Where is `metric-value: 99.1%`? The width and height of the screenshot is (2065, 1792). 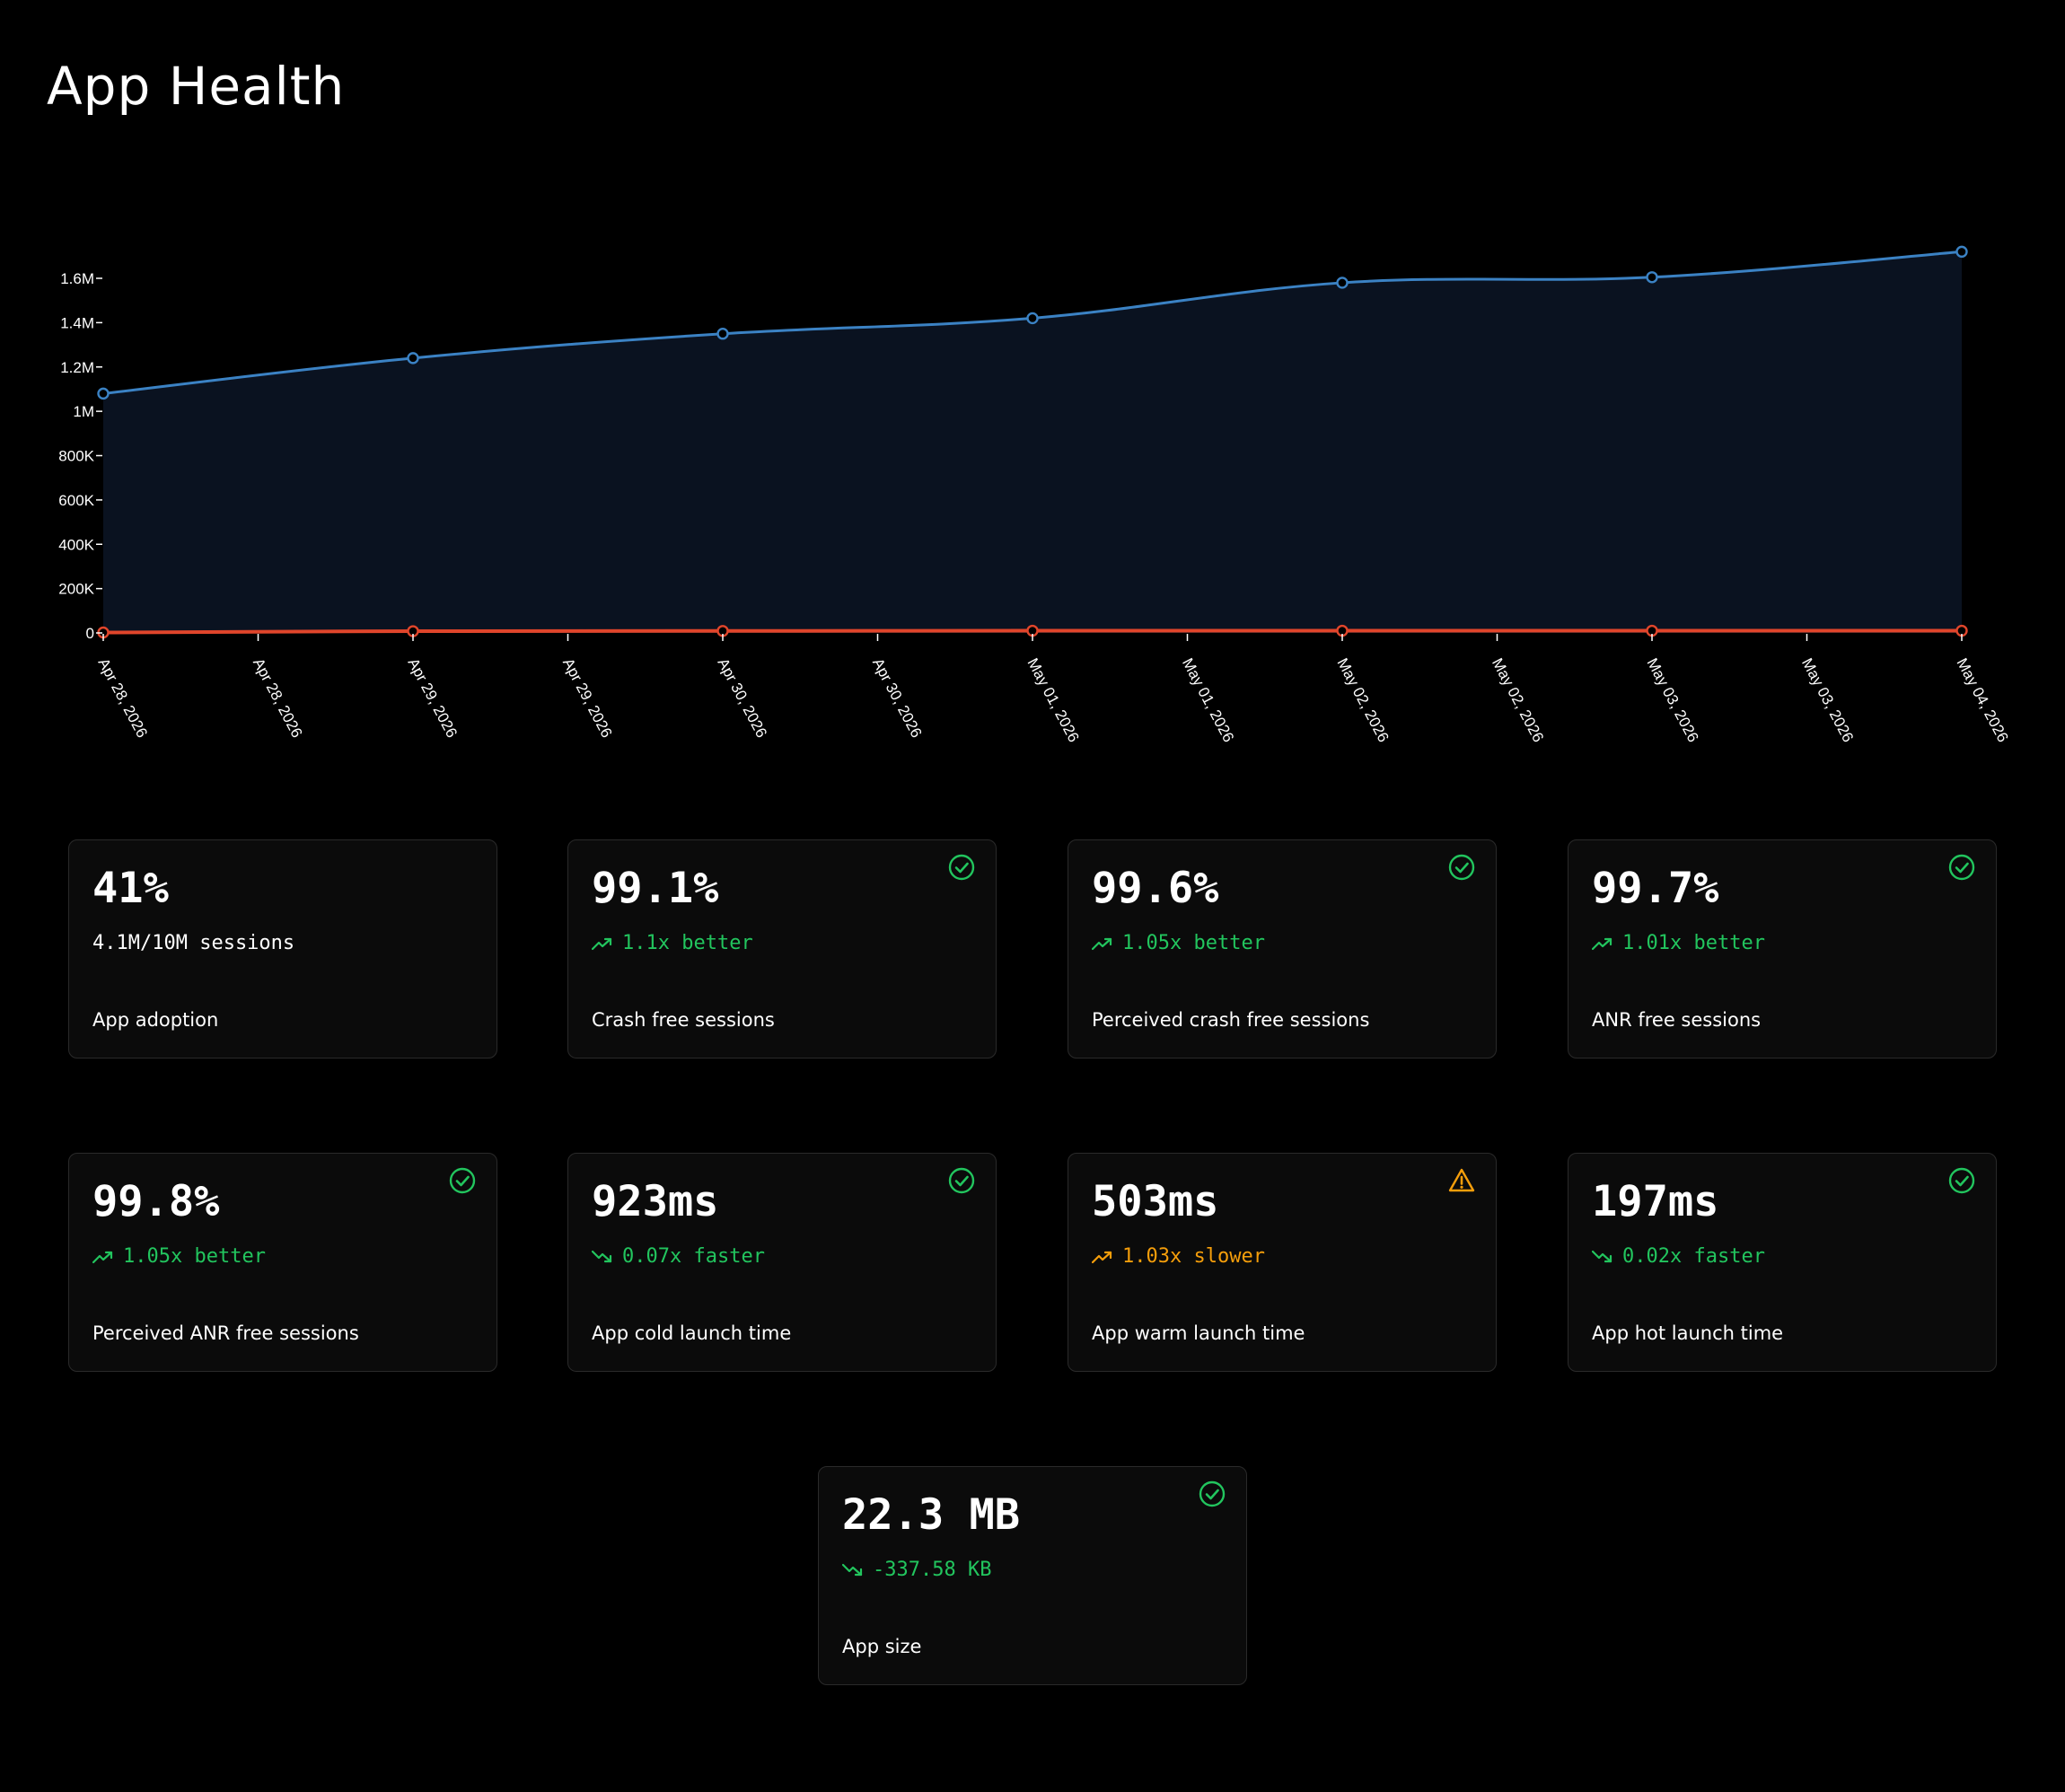
metric-value: 99.1% is located at coordinates (656, 888).